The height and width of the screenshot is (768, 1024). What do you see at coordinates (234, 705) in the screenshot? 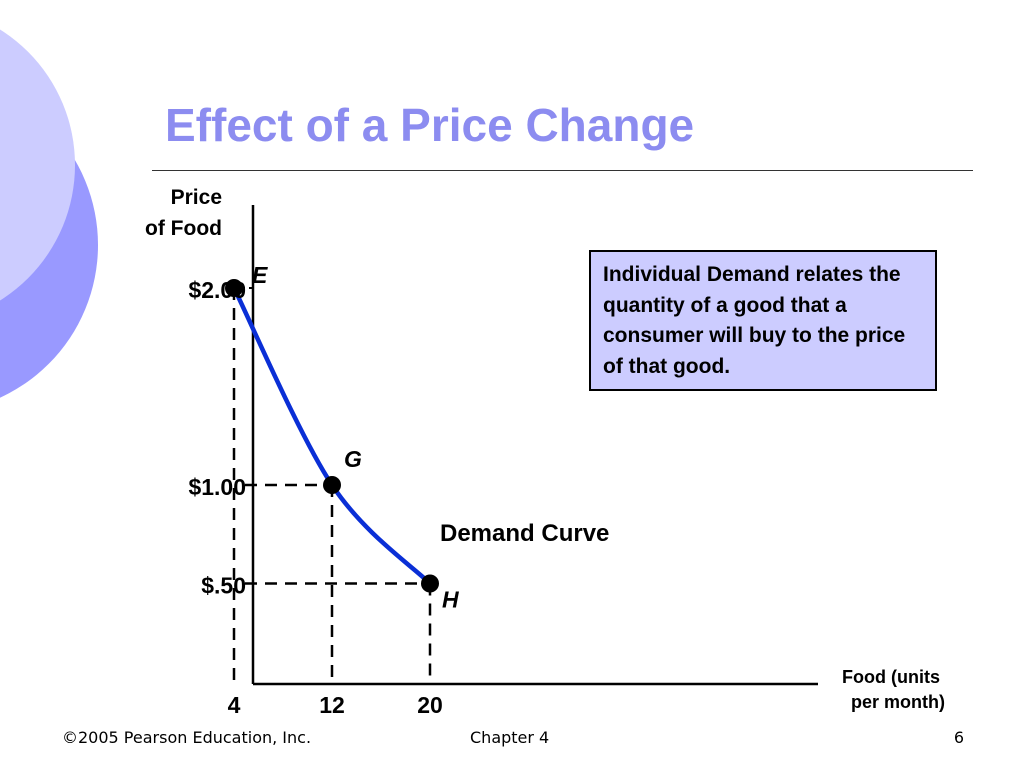
I see `x-tick-label: 4` at bounding box center [234, 705].